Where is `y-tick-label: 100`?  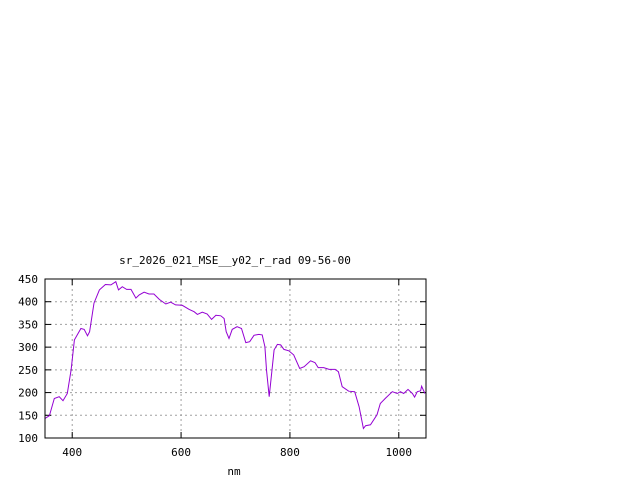
y-tick-label: 100 is located at coordinates (28, 438).